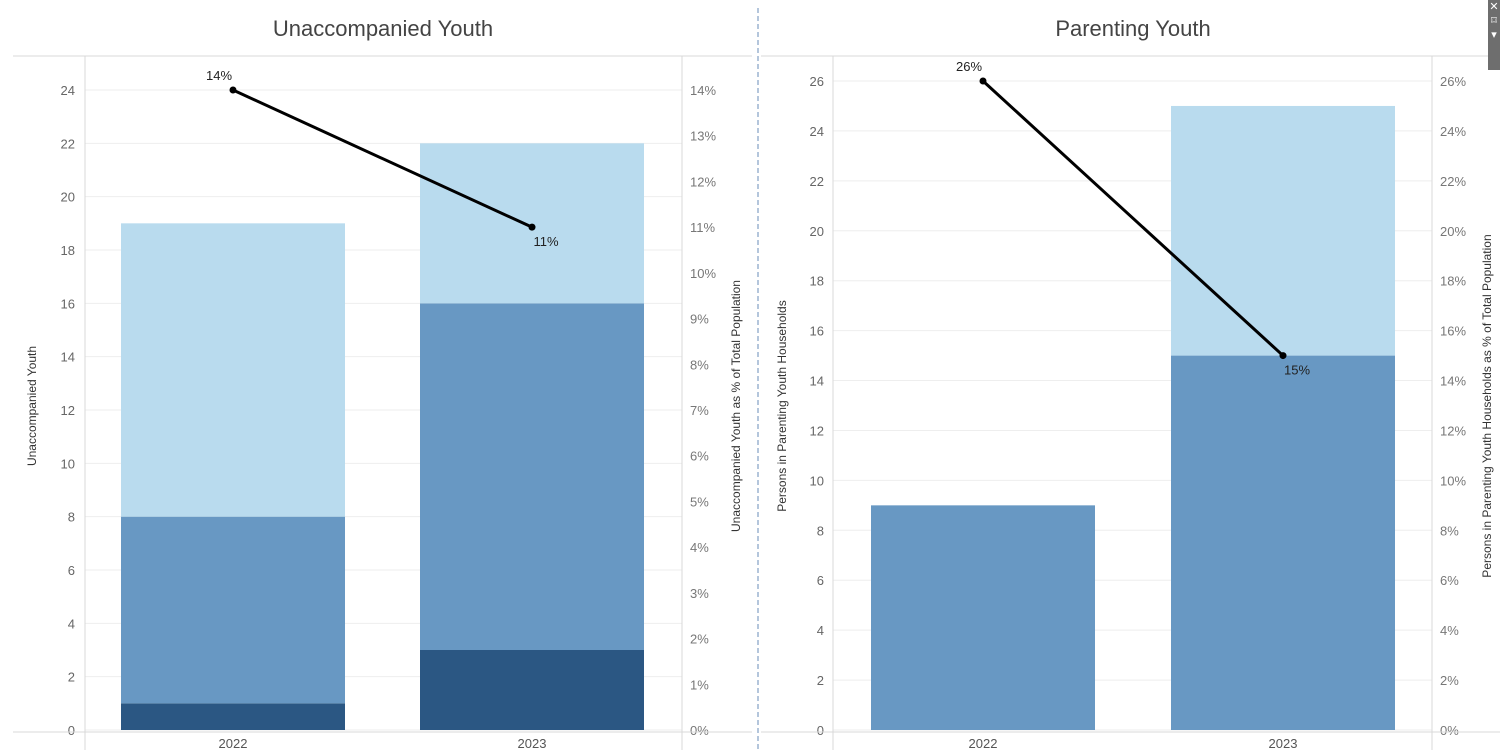 The image size is (1500, 750). What do you see at coordinates (702, 227) in the screenshot?
I see `y2-tick-label: 11%` at bounding box center [702, 227].